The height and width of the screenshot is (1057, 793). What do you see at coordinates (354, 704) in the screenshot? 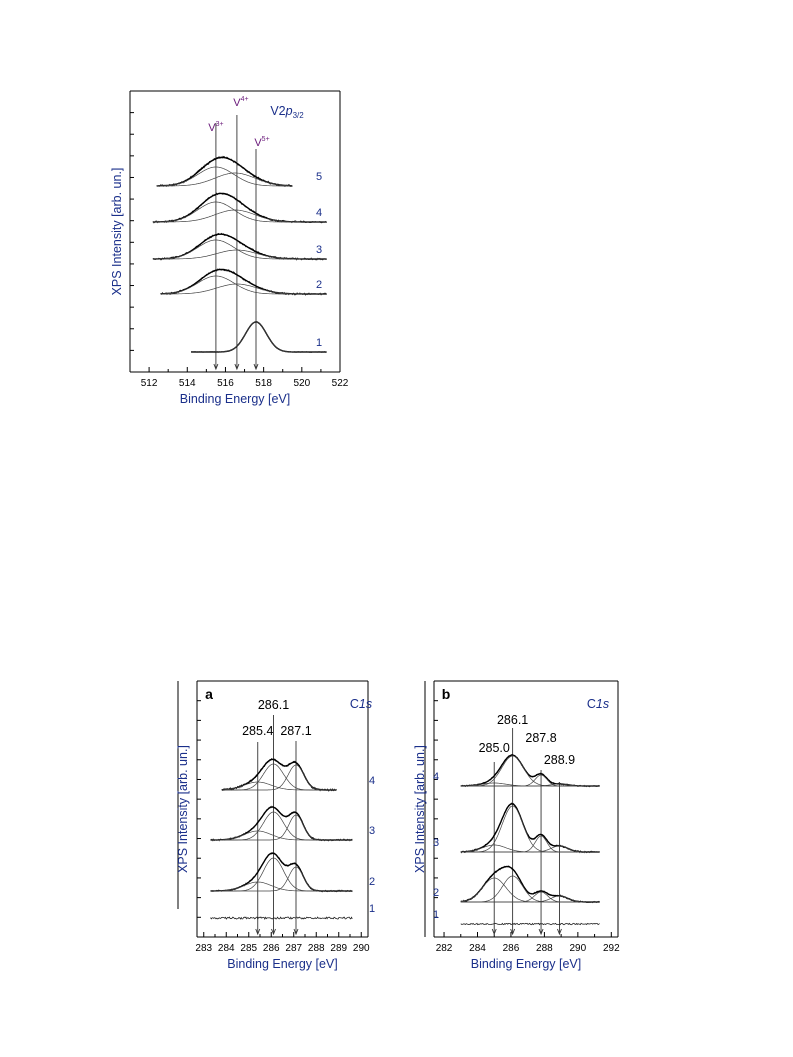
I see `core-level-element: C` at bounding box center [354, 704].